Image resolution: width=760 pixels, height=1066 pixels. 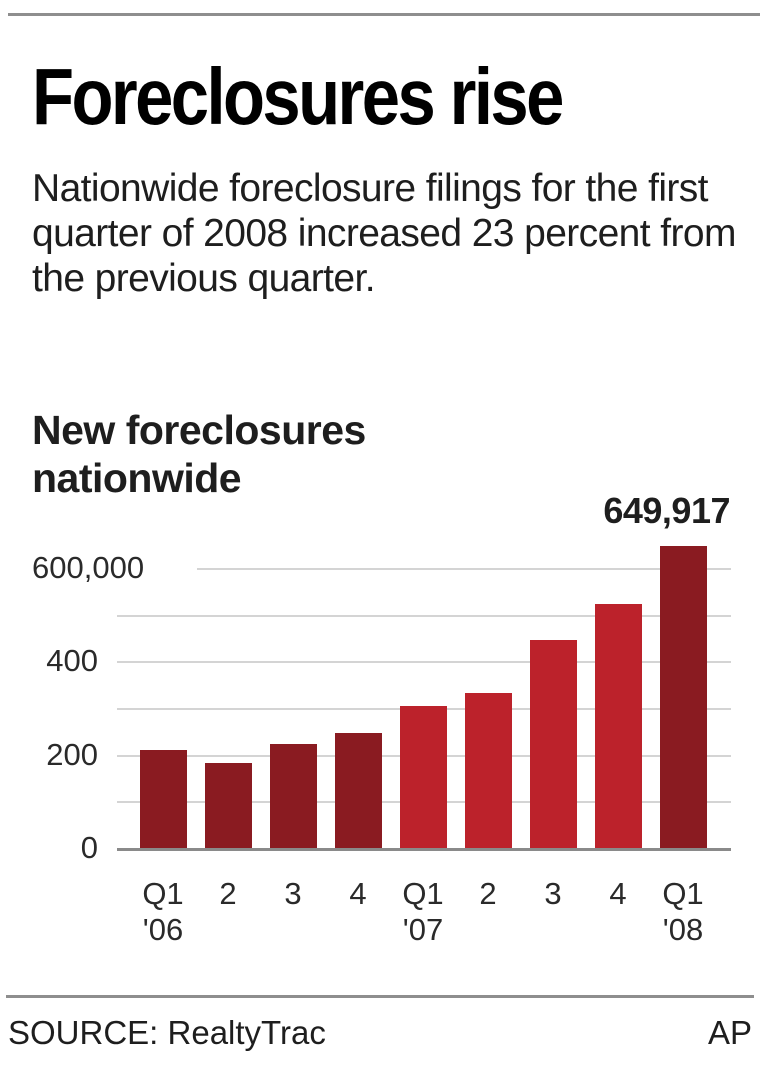 I want to click on bottom-rule, so click(x=380, y=996).